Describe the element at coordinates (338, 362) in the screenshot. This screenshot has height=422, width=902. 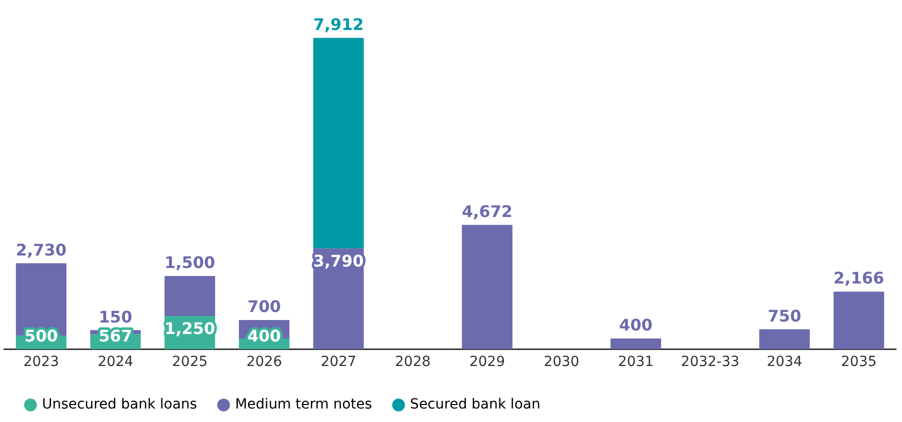
I see `x-tick-label: 2027` at that location.